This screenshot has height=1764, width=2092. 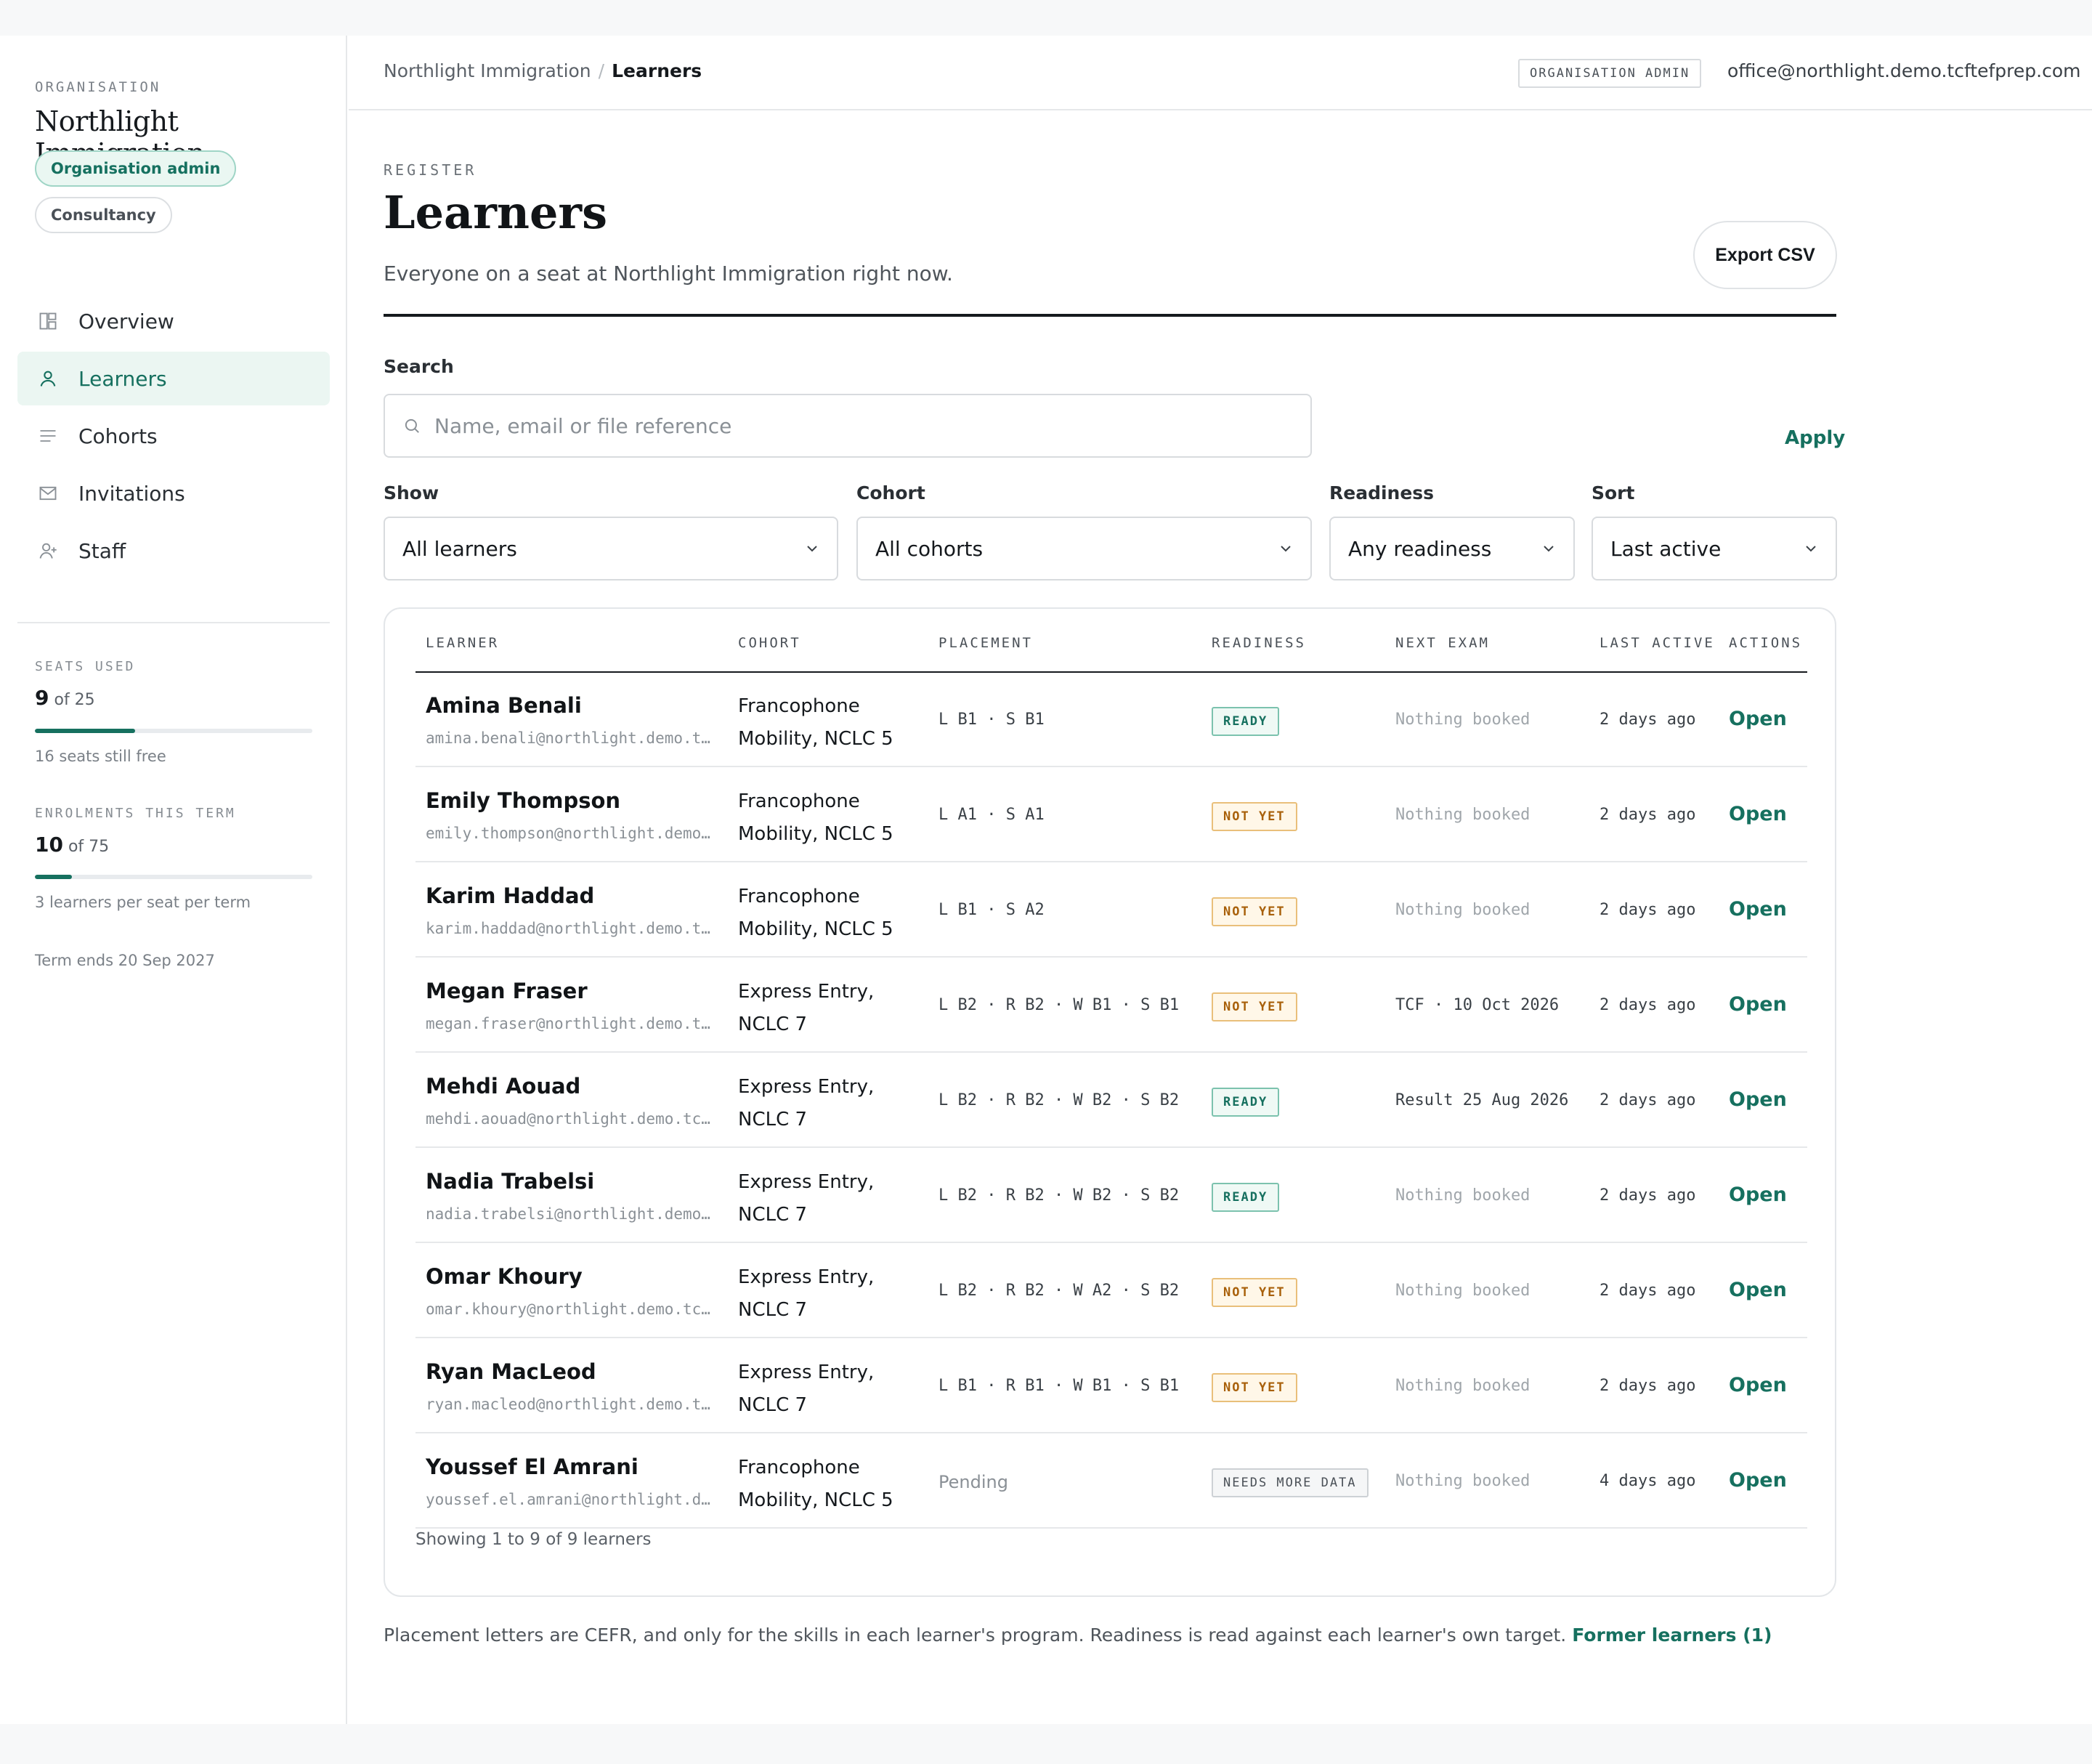 I want to click on learner-placement: L B1 · R B1 · W B1 · S B1, so click(x=1059, y=1386).